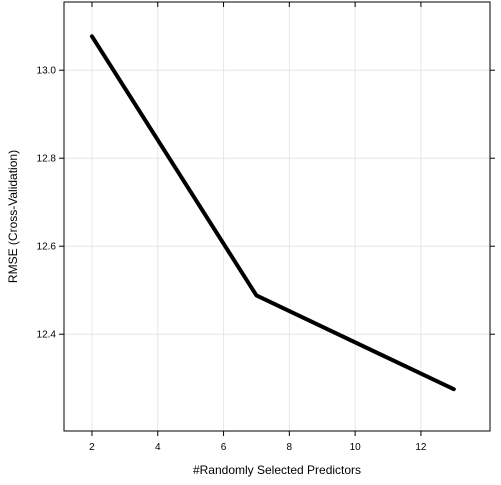 Image resolution: width=501 pixels, height=485 pixels. I want to click on y-tick-label-3: 13.0, so click(47, 71).